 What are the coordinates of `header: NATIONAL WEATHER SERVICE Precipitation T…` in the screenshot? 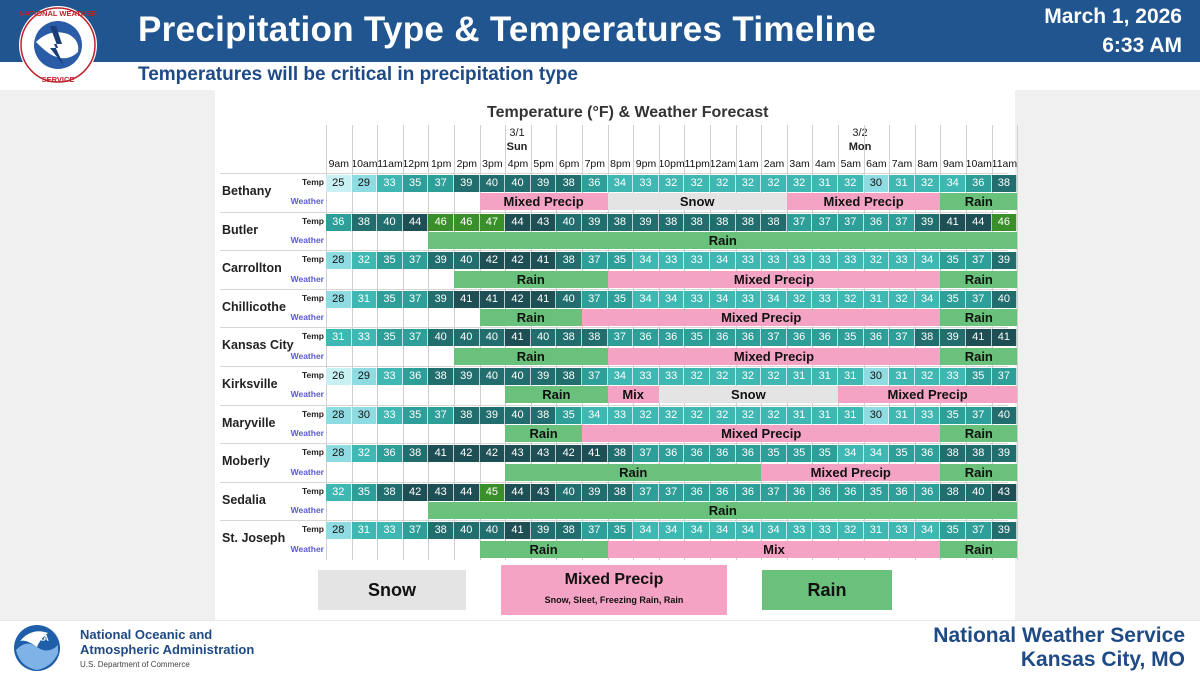 It's located at (600, 44).